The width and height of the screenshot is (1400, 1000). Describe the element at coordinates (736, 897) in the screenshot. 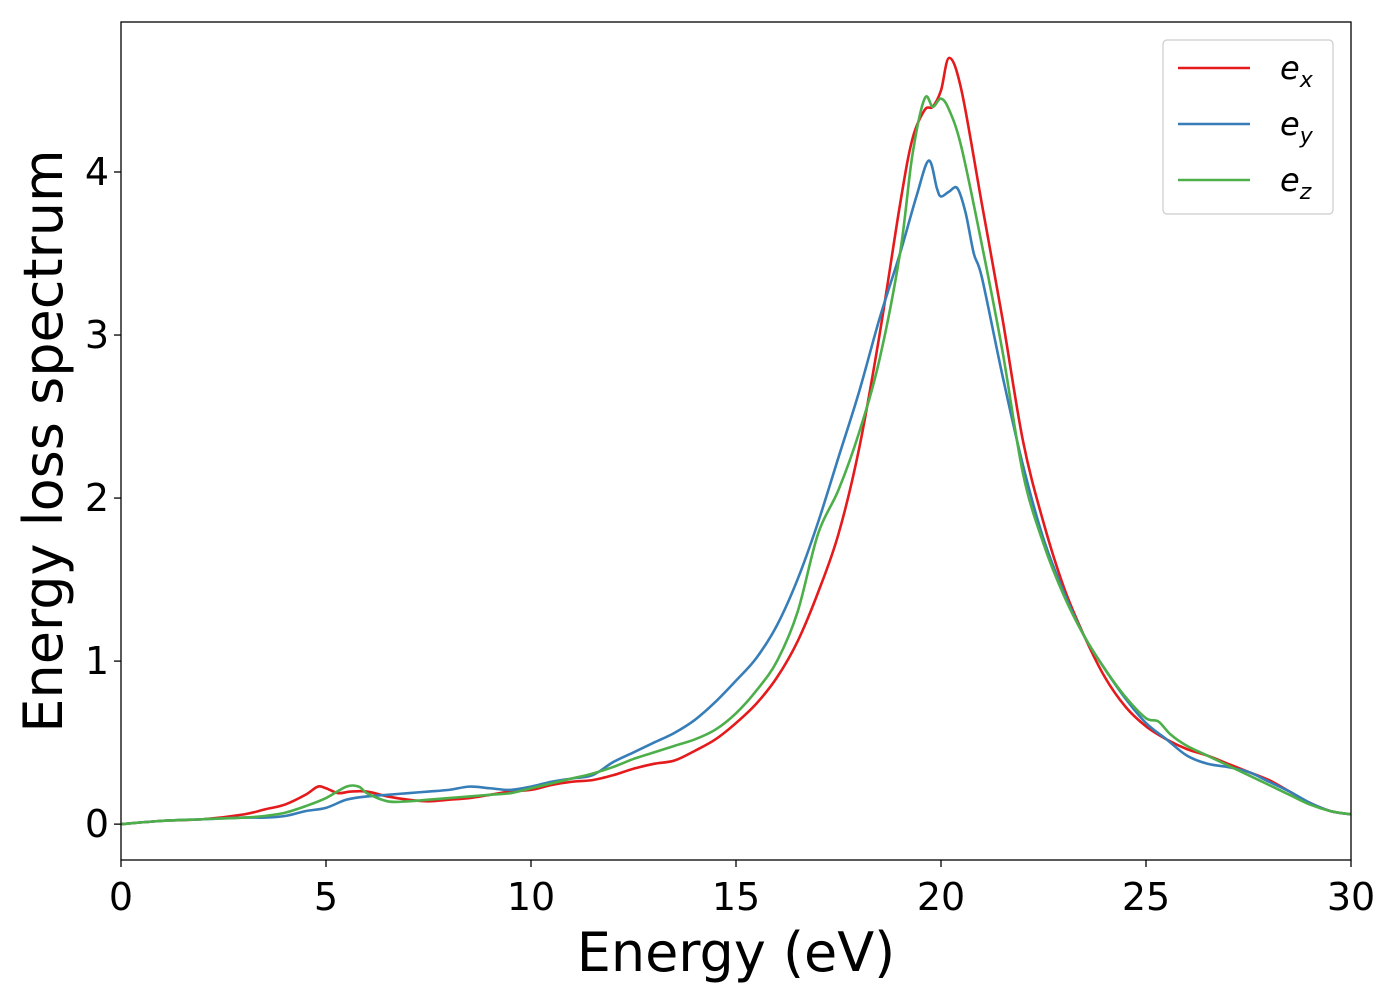

I see `x-tick-label: 15` at that location.